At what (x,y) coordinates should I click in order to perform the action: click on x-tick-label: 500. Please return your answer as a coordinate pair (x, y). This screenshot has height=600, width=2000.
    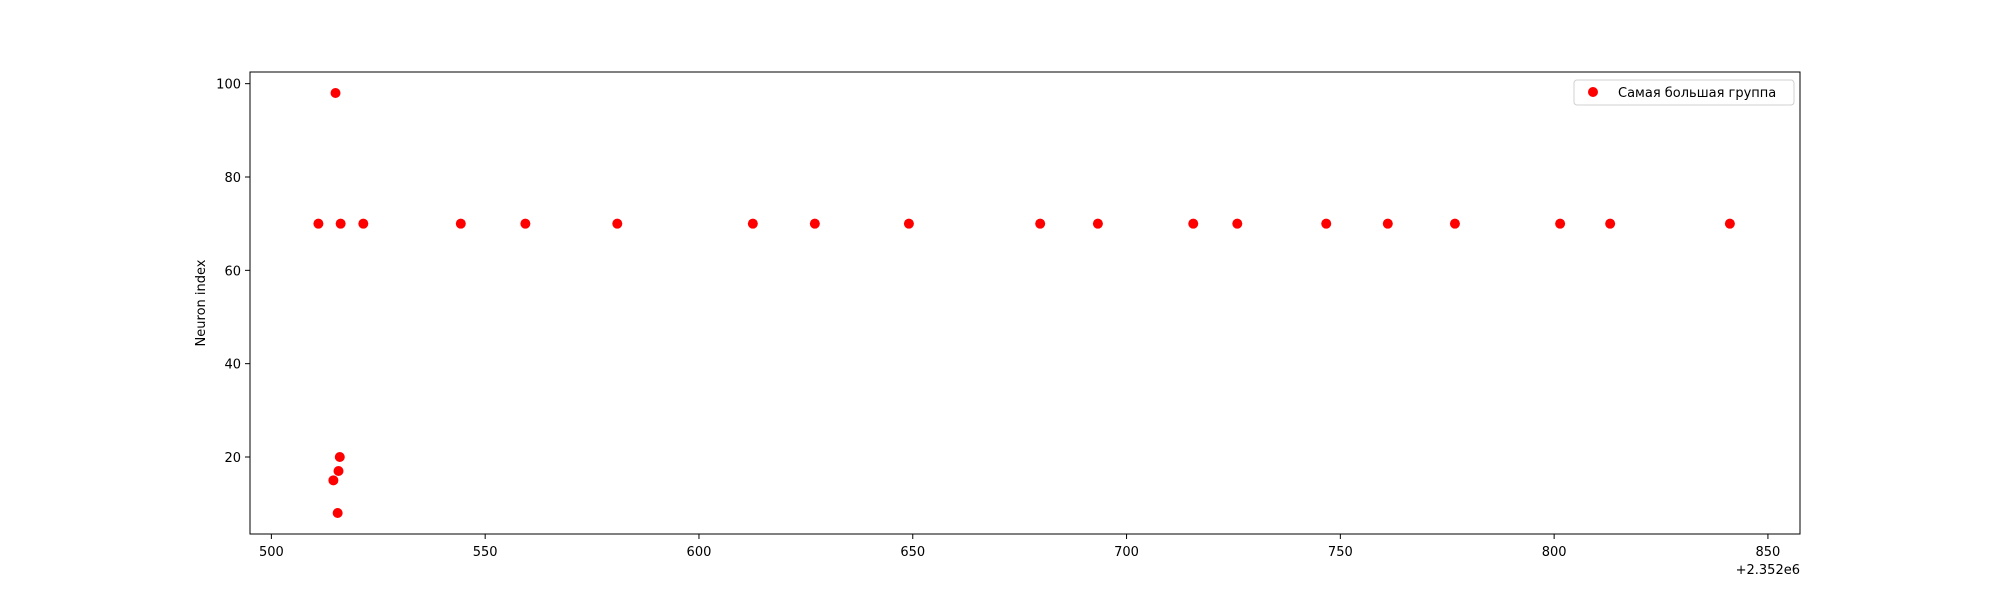
    Looking at the image, I should click on (271, 552).